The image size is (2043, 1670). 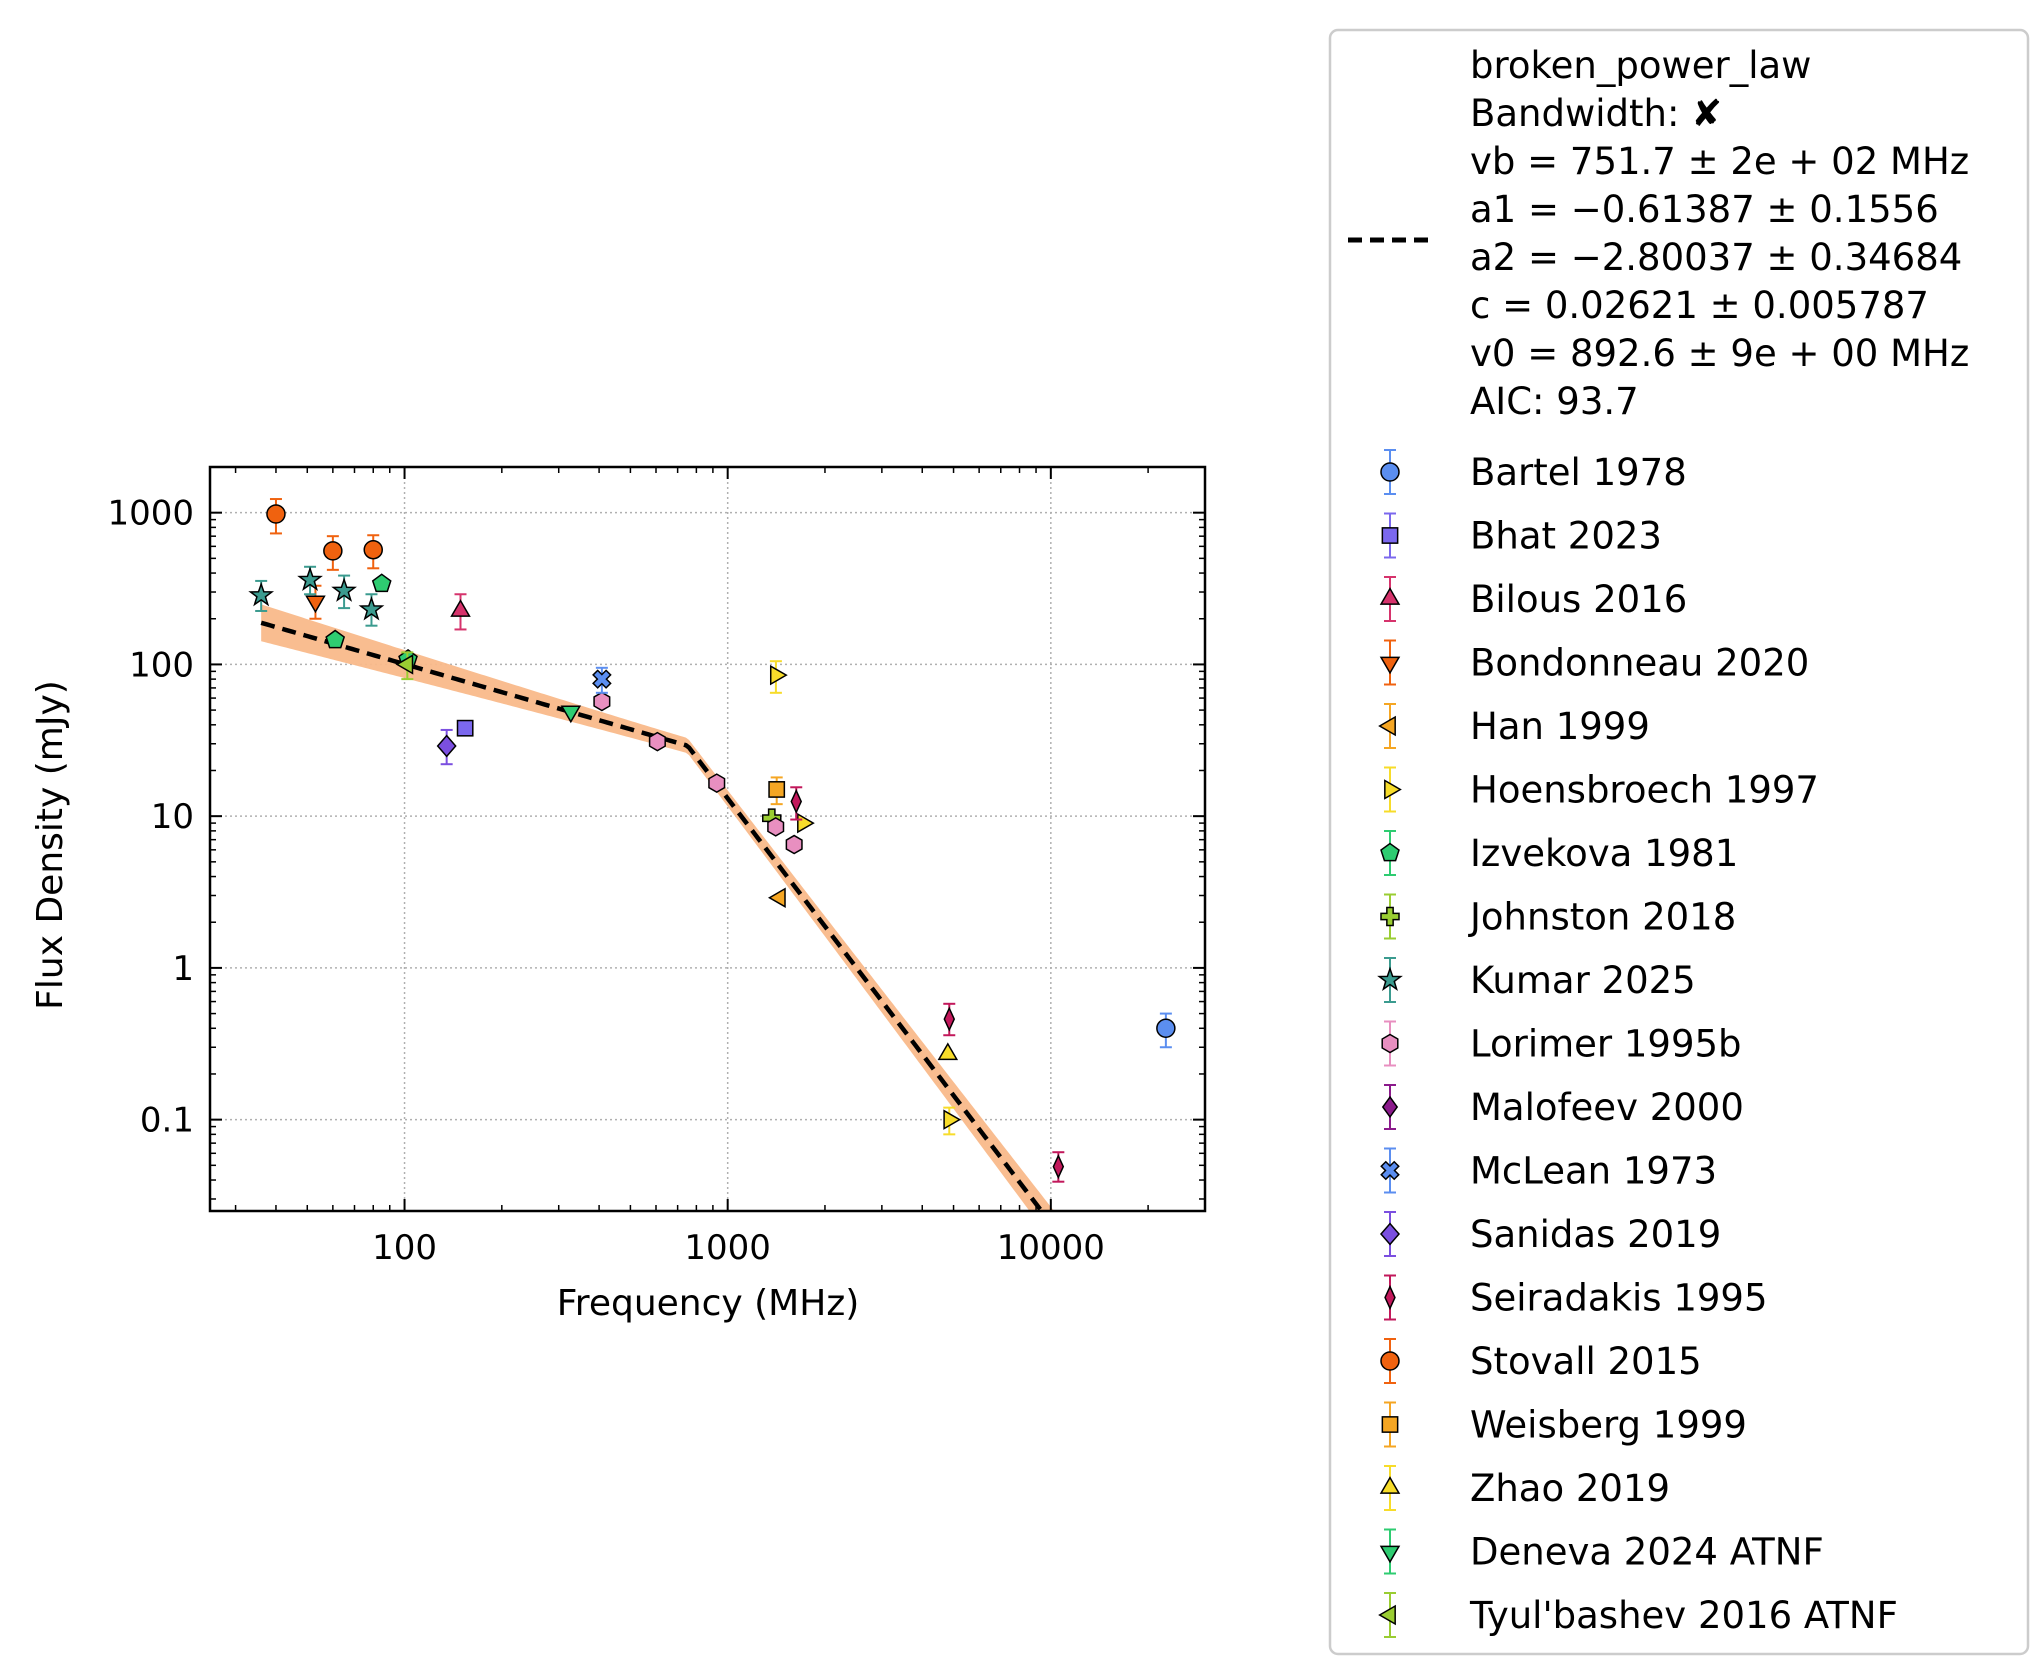 What do you see at coordinates (1640, 65) in the screenshot?
I see `legend-fit-text: broken_power_law` at bounding box center [1640, 65].